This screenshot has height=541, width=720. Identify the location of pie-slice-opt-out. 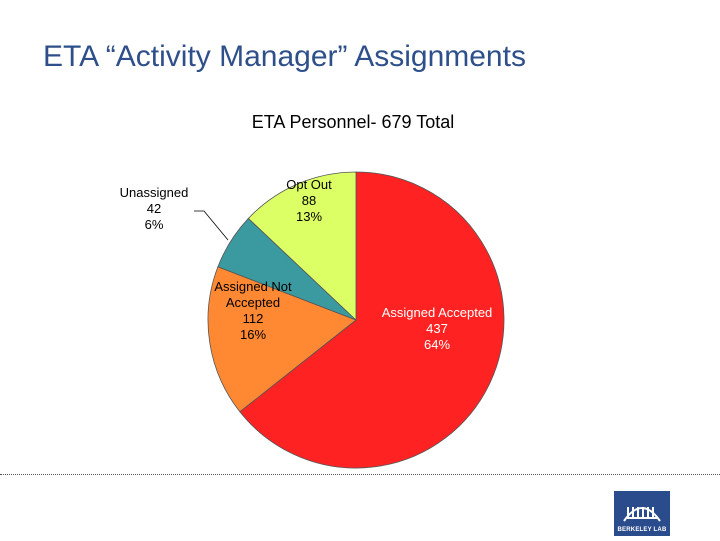
(302, 246).